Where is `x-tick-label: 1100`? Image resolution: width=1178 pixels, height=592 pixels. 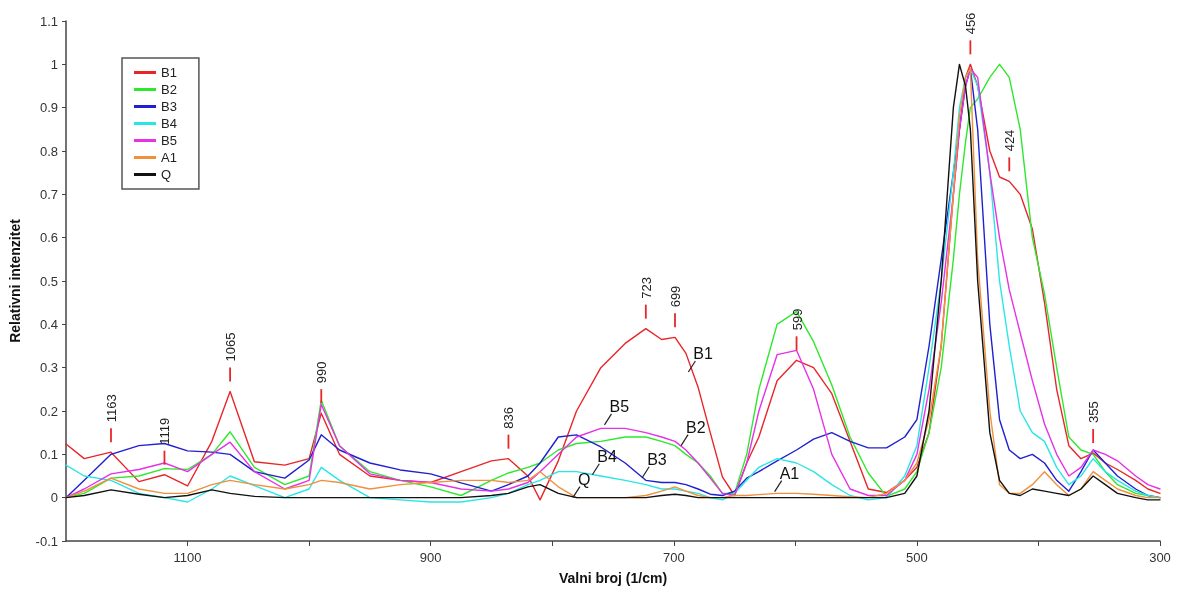
x-tick-label: 1100 is located at coordinates (187, 557).